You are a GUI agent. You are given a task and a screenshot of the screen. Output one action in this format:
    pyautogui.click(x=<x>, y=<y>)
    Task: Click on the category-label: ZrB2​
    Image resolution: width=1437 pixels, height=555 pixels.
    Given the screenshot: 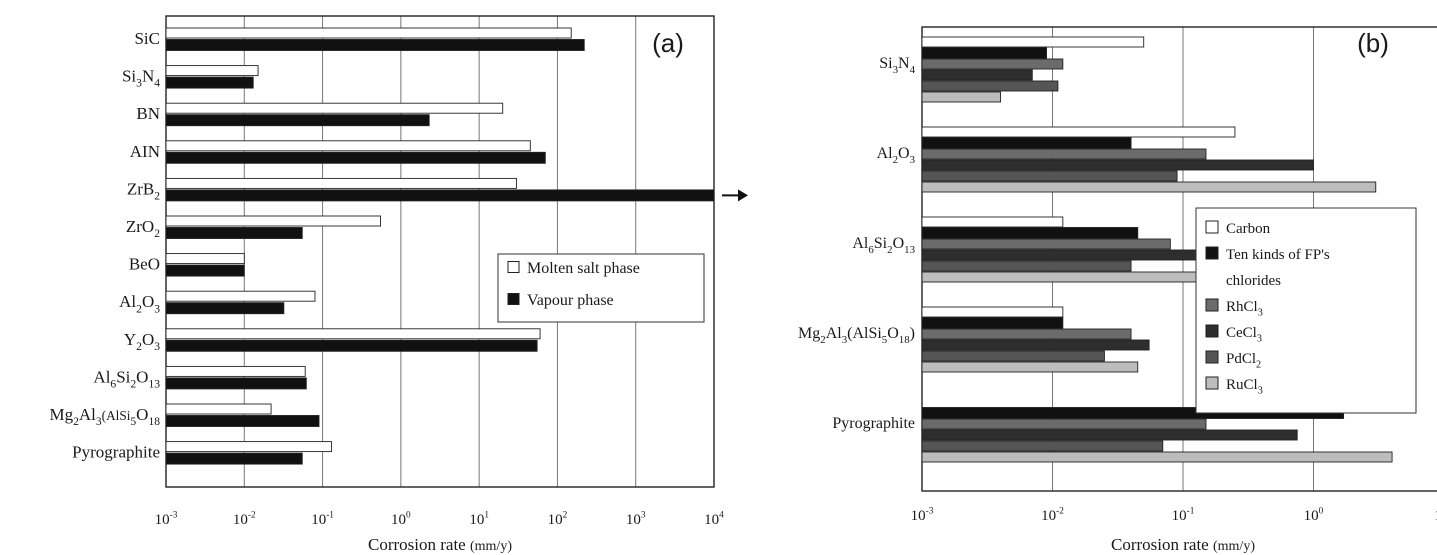 What is the action you would take?
    pyautogui.click(x=143, y=190)
    